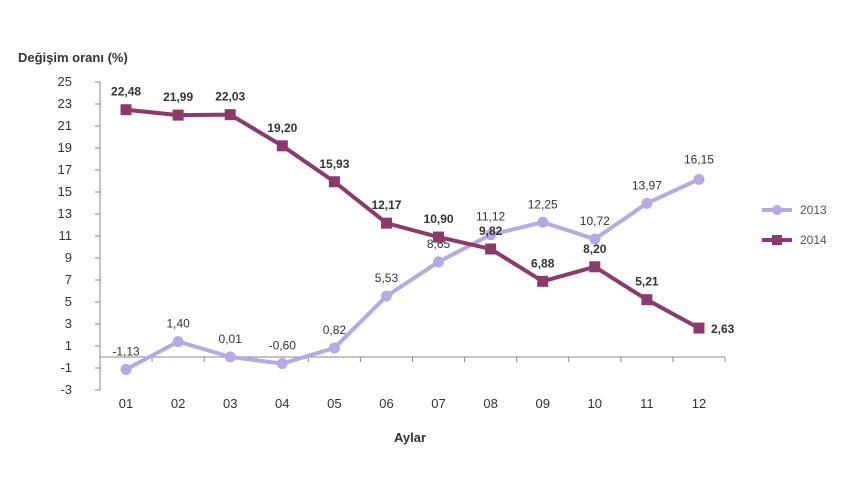 This screenshot has height=480, width=860. Describe the element at coordinates (794, 210) in the screenshot. I see `legend-item-2013: 2013` at that location.